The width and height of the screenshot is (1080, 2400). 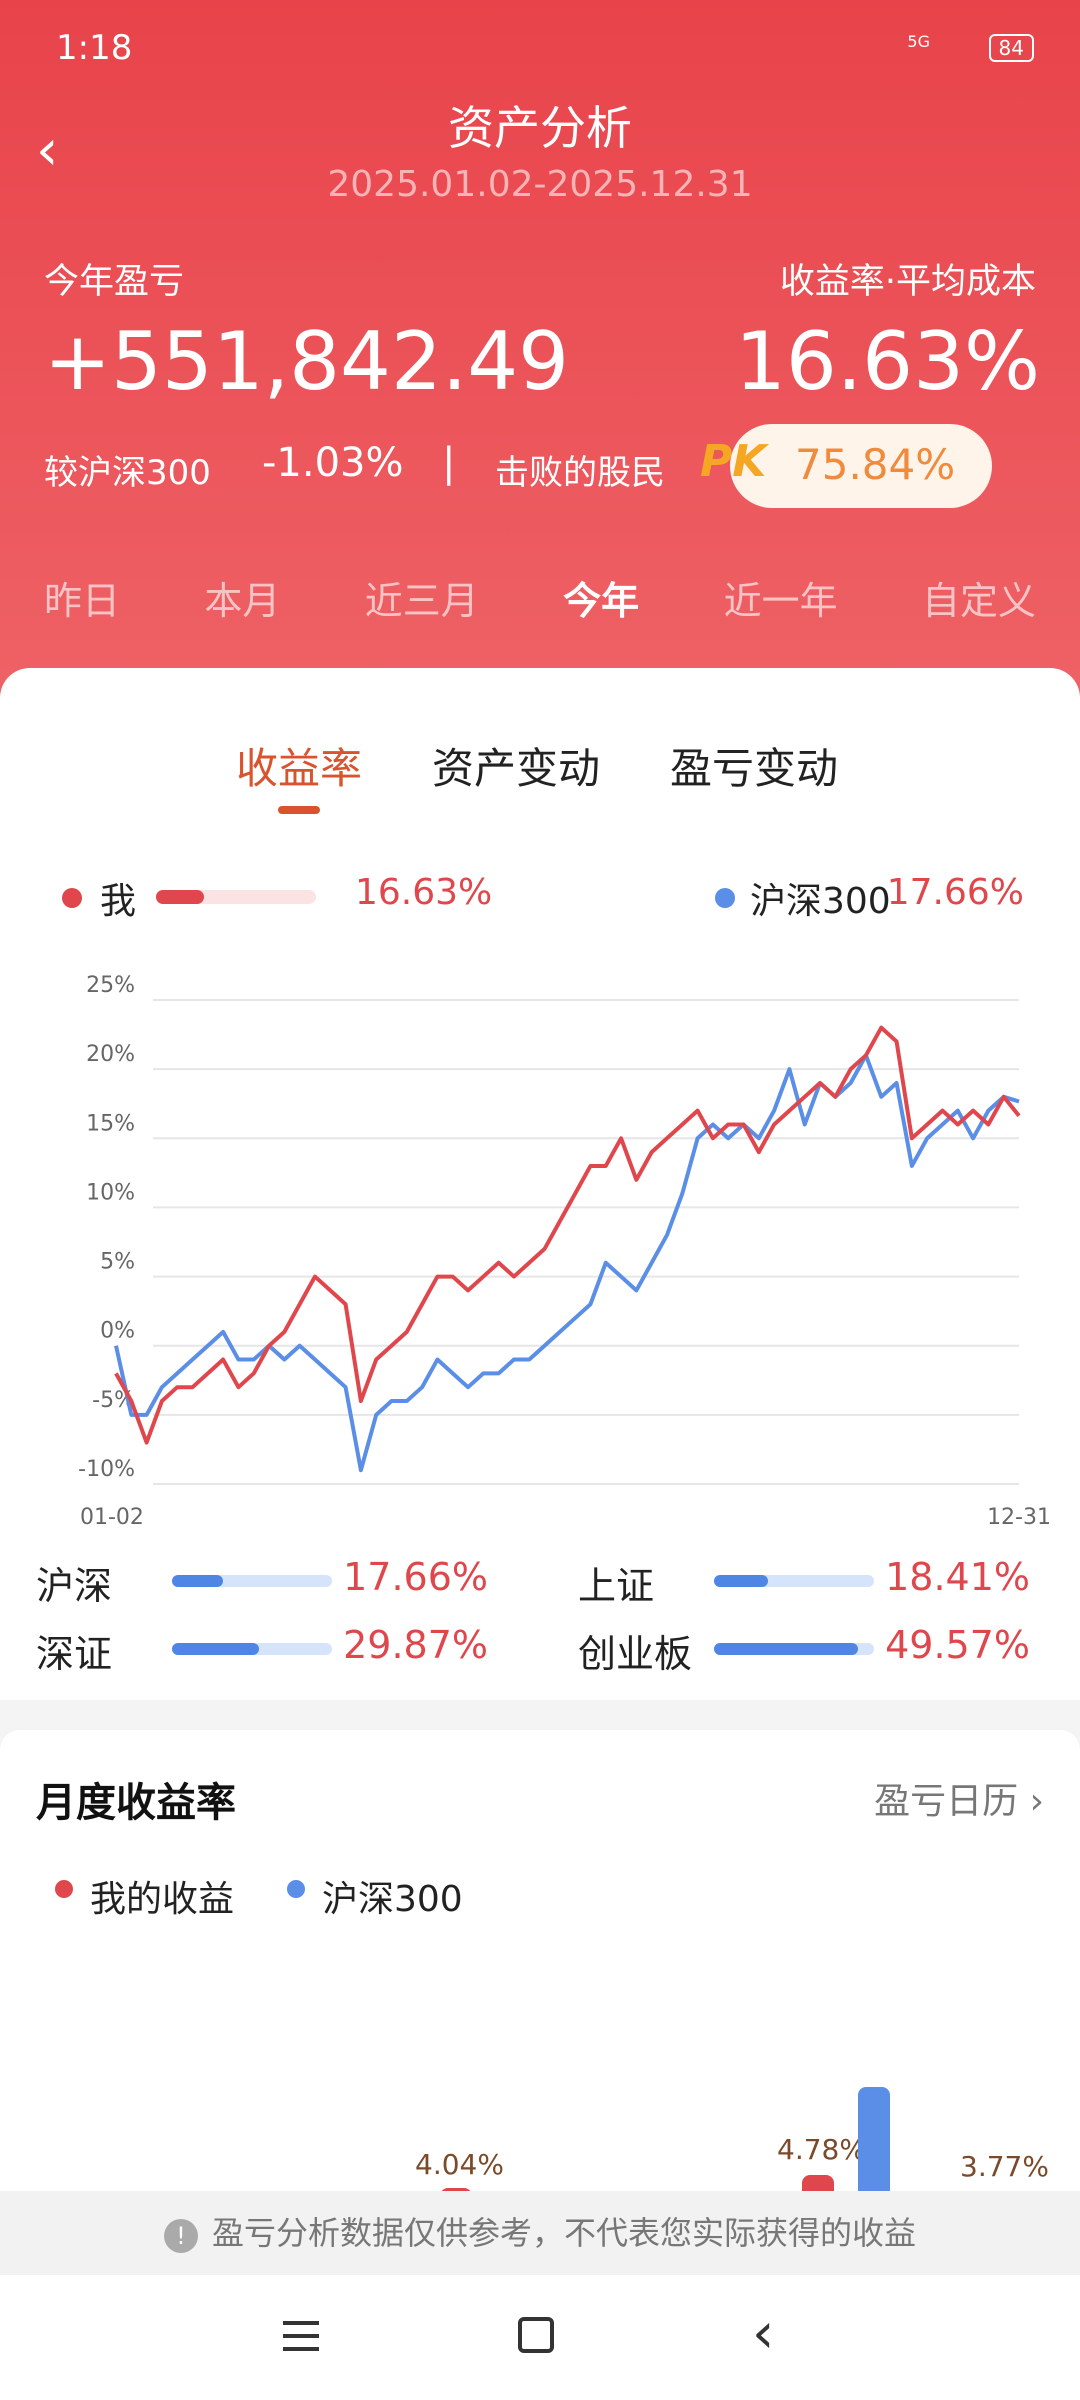 What do you see at coordinates (117, 1331) in the screenshot?
I see `y-tick-label: 0%` at bounding box center [117, 1331].